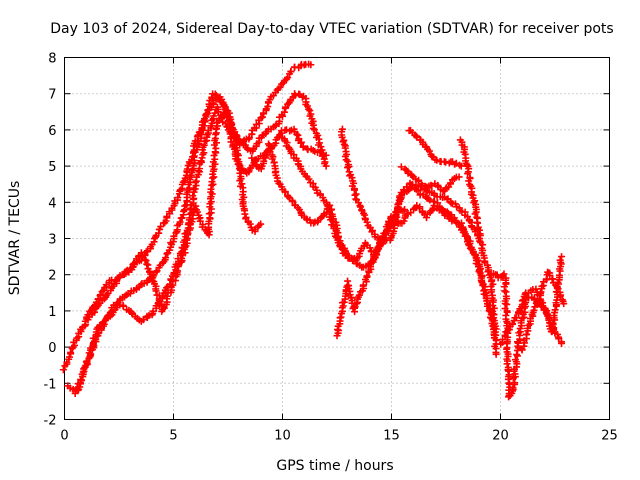 The height and width of the screenshot is (480, 640). What do you see at coordinates (52, 95) in the screenshot?
I see `y-tick-label: 7` at bounding box center [52, 95].